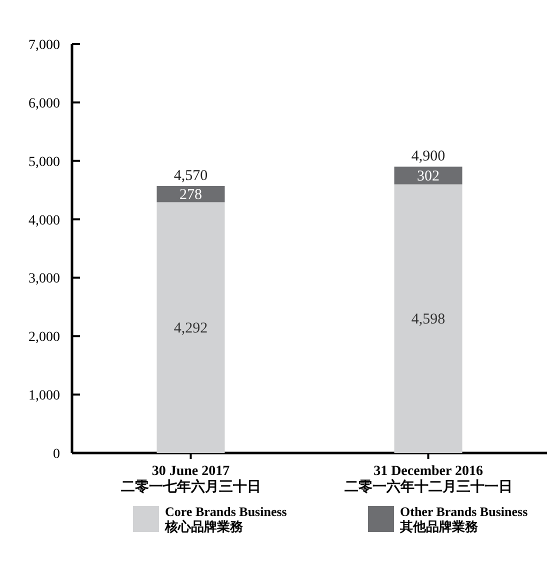 The image size is (558, 571). I want to click on total-label: 4,570, so click(191, 176).